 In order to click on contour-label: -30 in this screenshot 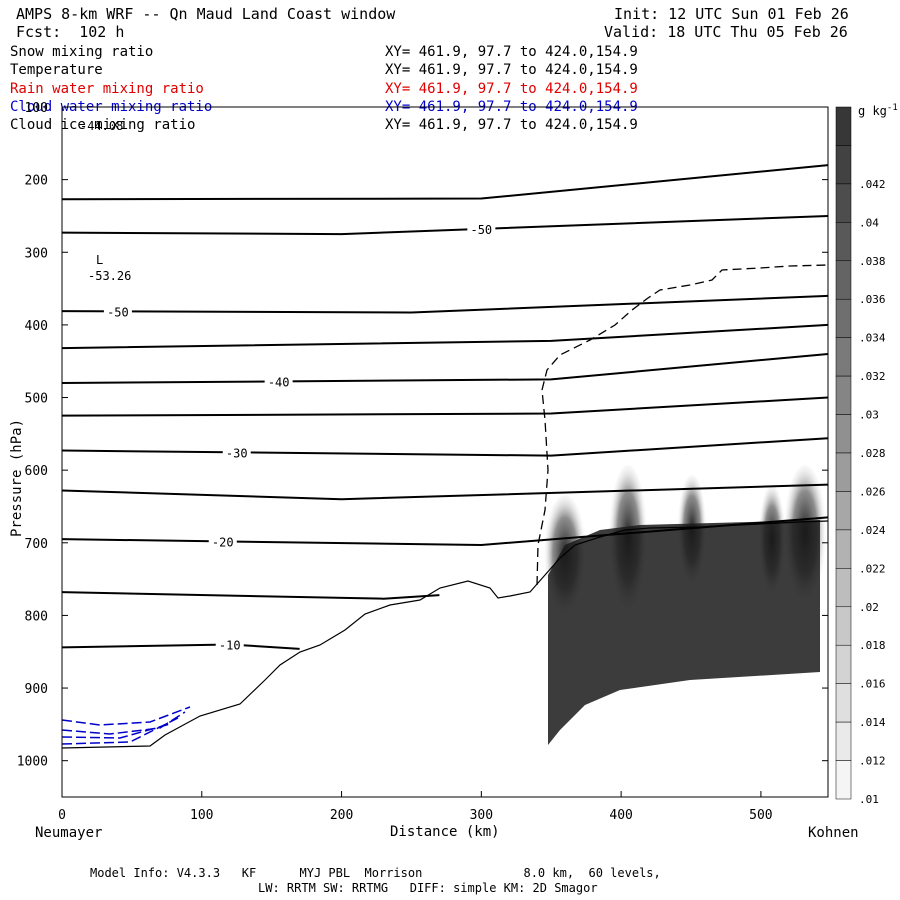, I will do `click(237, 453)`.